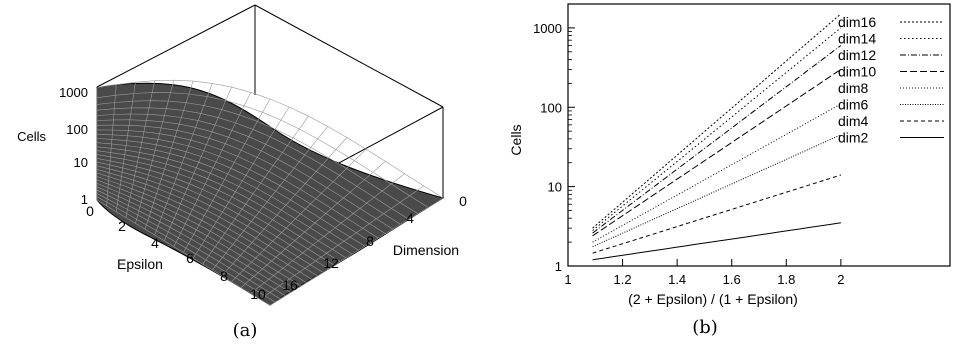  Describe the element at coordinates (290, 285) in the screenshot. I see `y-tick-label: 16` at that location.